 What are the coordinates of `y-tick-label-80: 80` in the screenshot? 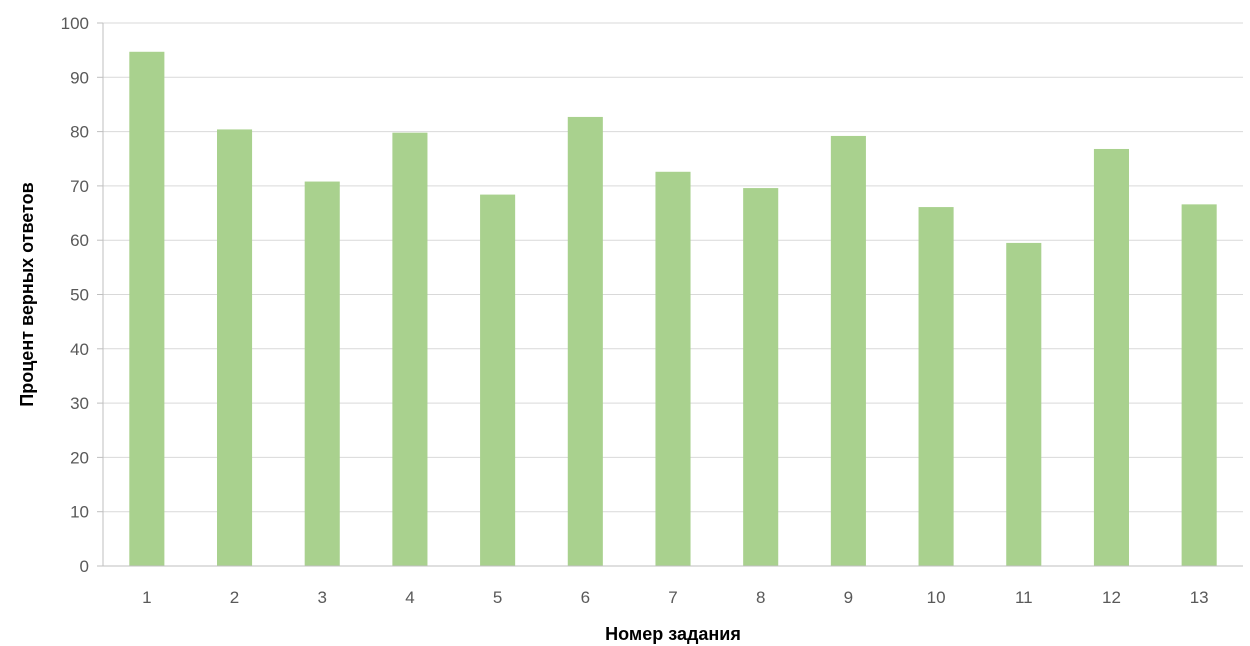 It's located at (79, 132).